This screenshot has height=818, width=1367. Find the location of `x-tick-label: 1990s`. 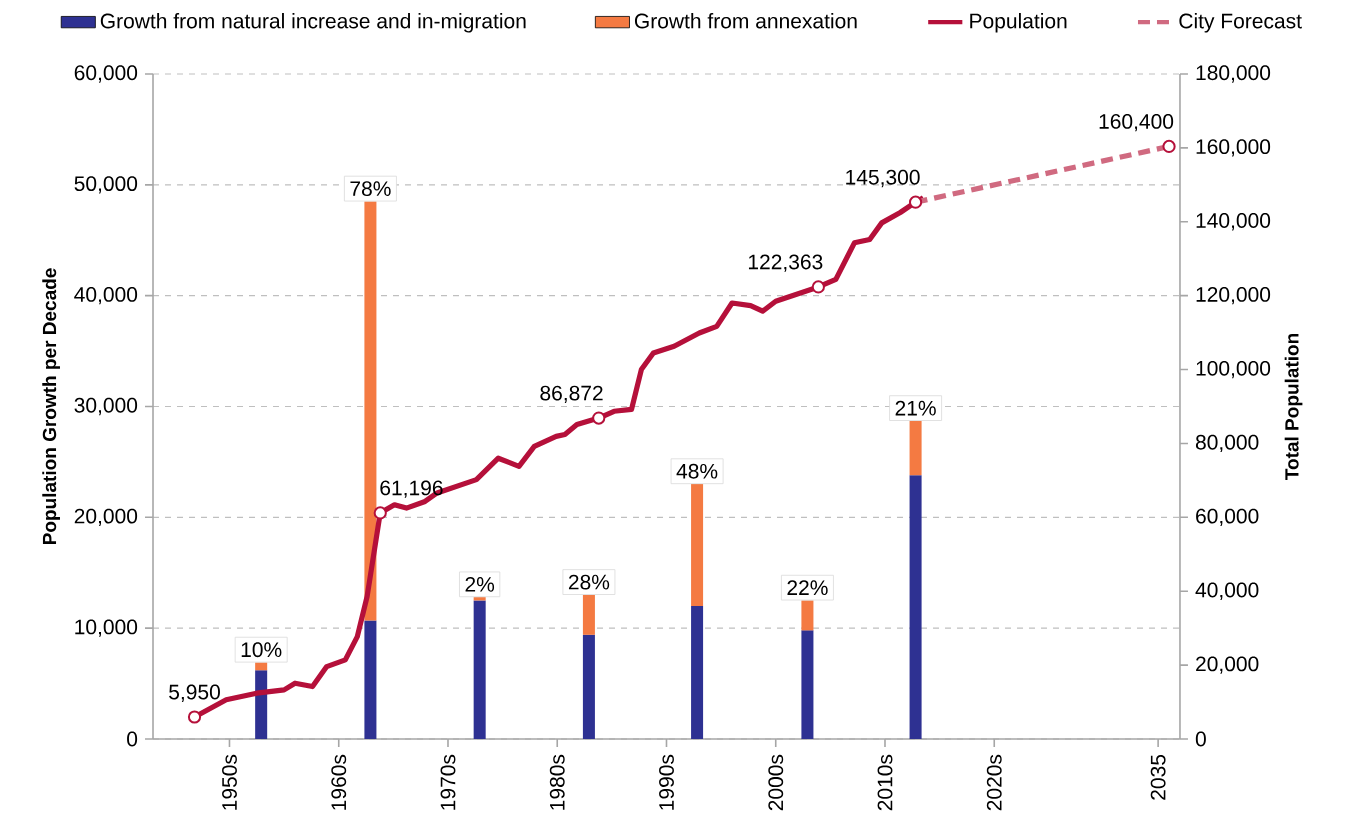

x-tick-label: 1990s is located at coordinates (666, 782).